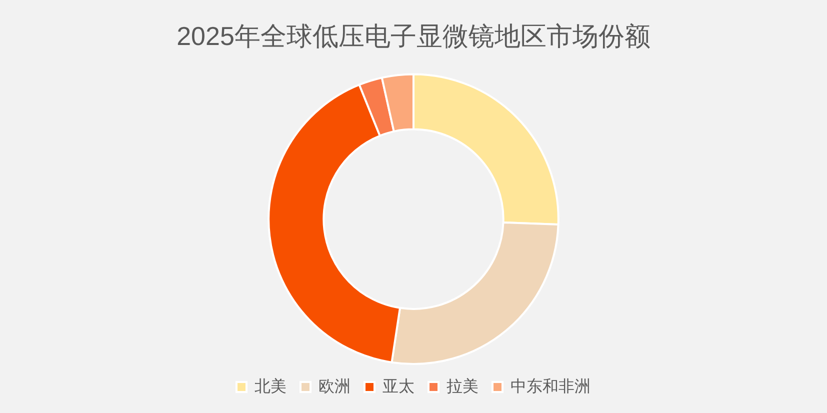 This screenshot has height=413, width=827. I want to click on legend-label: 欧洲, so click(334, 386).